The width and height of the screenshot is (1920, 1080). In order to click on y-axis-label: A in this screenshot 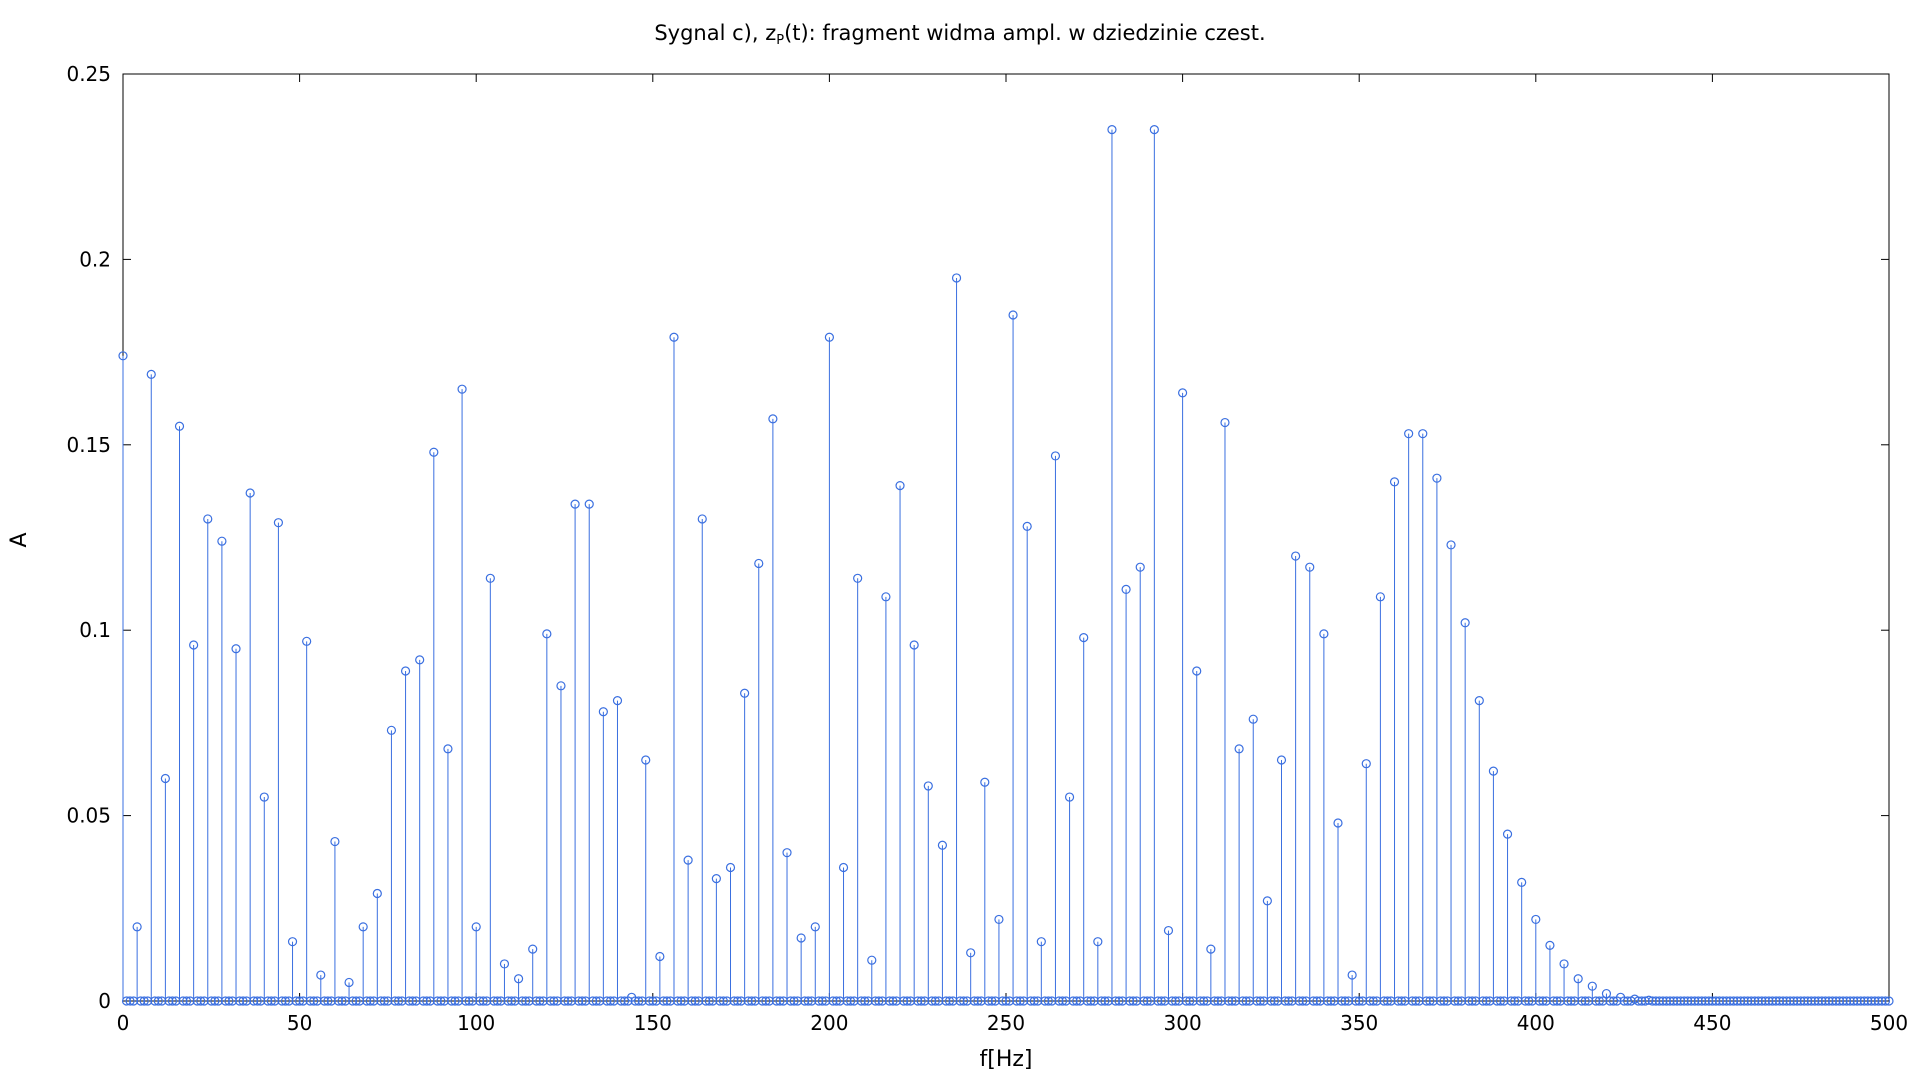, I will do `click(19, 539)`.